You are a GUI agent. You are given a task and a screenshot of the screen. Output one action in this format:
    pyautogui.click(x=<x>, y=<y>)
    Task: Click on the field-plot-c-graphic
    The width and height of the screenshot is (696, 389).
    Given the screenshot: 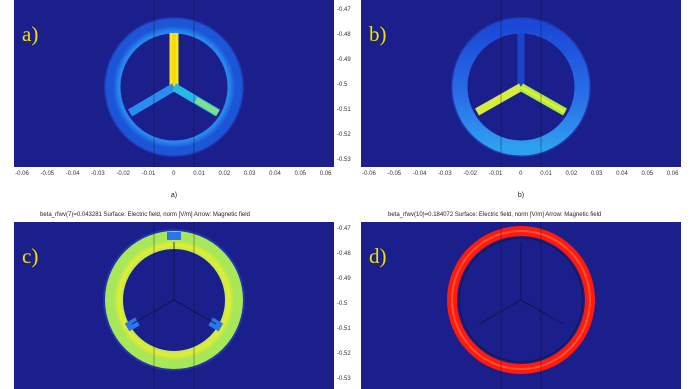 What is the action you would take?
    pyautogui.click(x=174, y=305)
    